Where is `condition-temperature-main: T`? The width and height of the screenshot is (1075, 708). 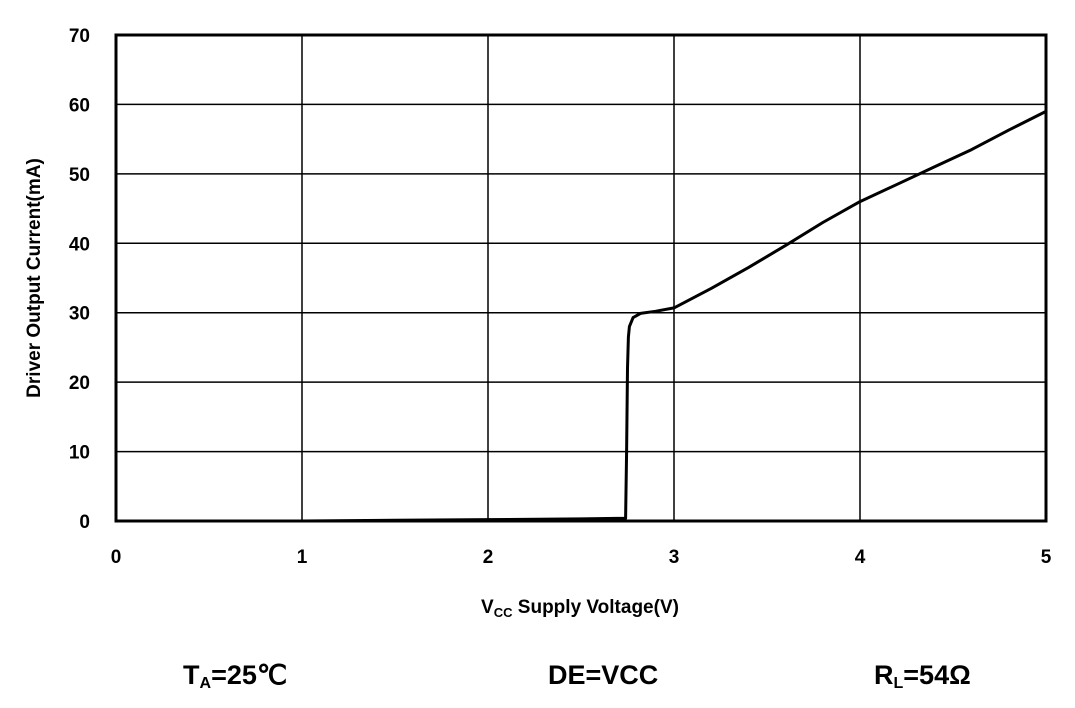
condition-temperature-main: T is located at coordinates (191, 675).